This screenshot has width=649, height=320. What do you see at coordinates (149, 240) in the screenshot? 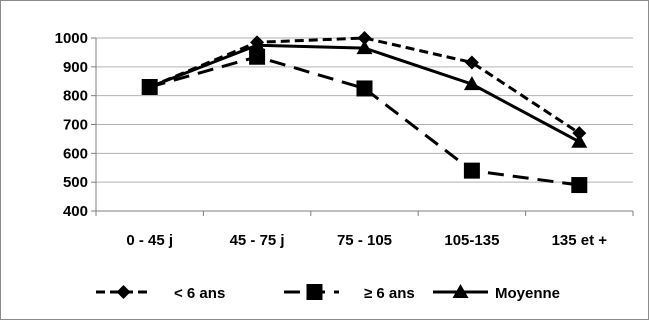
I see `x-tick-label: 0 - 45 j` at bounding box center [149, 240].